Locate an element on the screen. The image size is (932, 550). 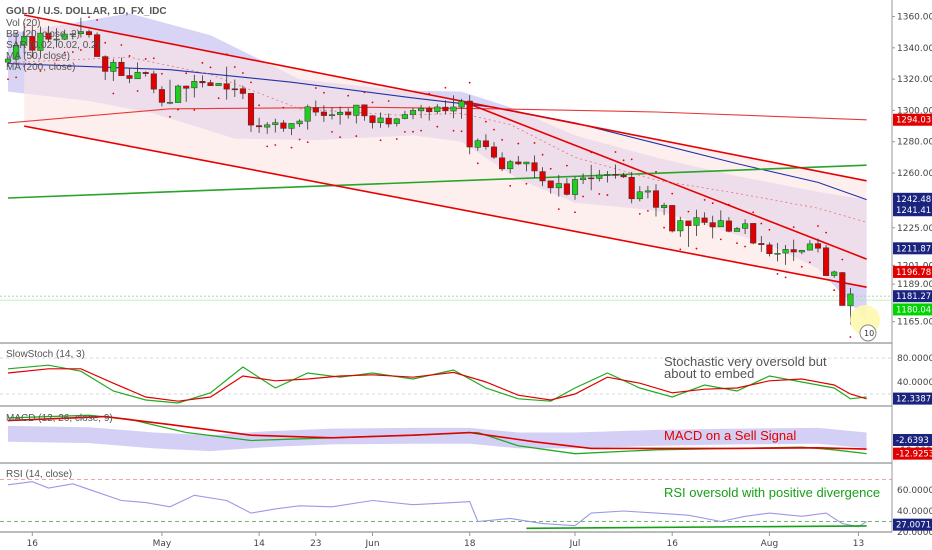
price-tick-label: 1260.00 is located at coordinates (914, 174).